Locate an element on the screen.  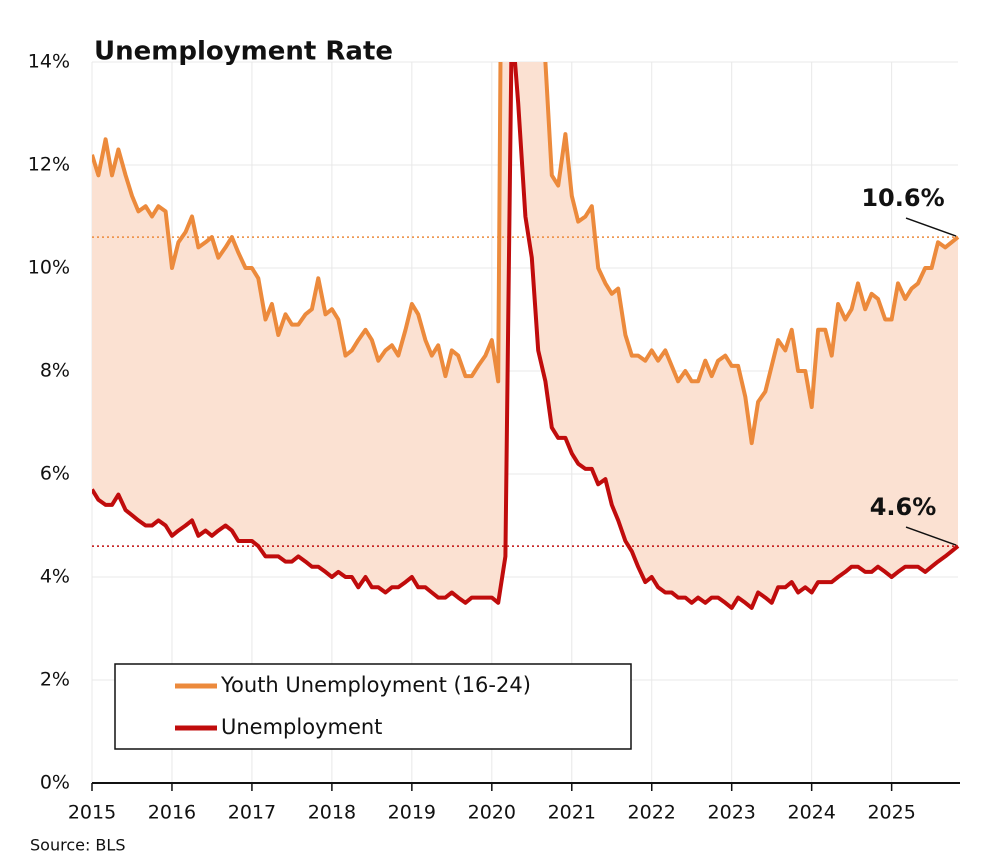
y-tick-label: 10% is located at coordinates (49, 268).